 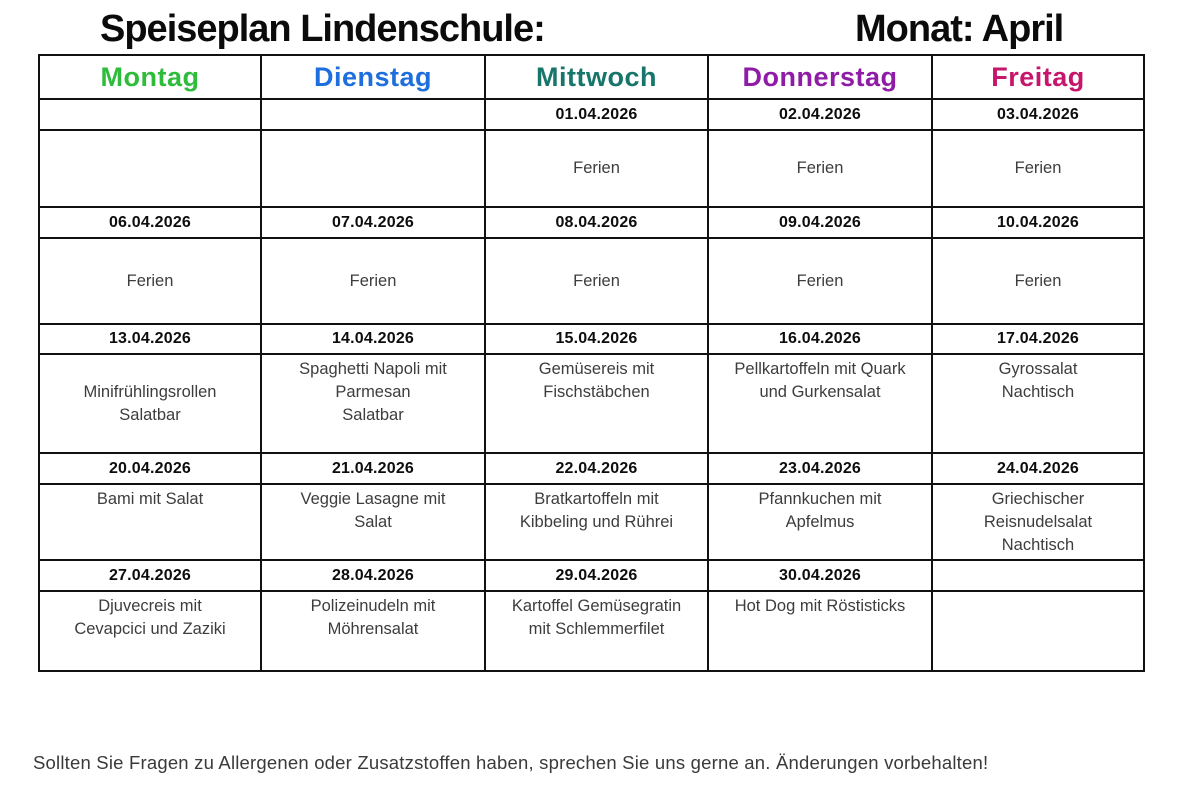 I want to click on day-header-freitag: Freitag, so click(x=1038, y=77).